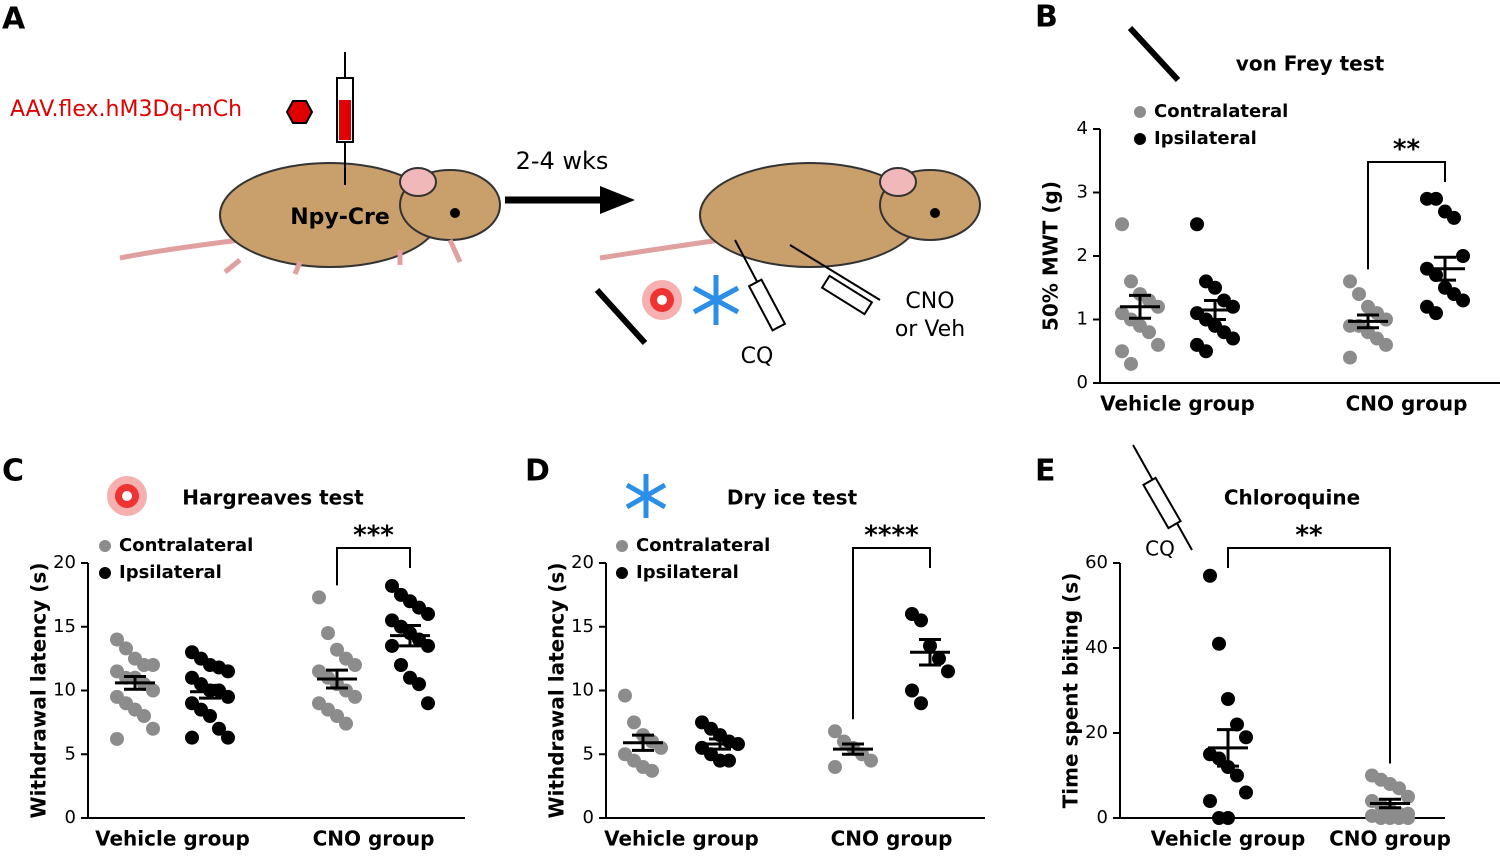  What do you see at coordinates (1096, 647) in the screenshot?
I see `y-tick-label: 40` at bounding box center [1096, 647].